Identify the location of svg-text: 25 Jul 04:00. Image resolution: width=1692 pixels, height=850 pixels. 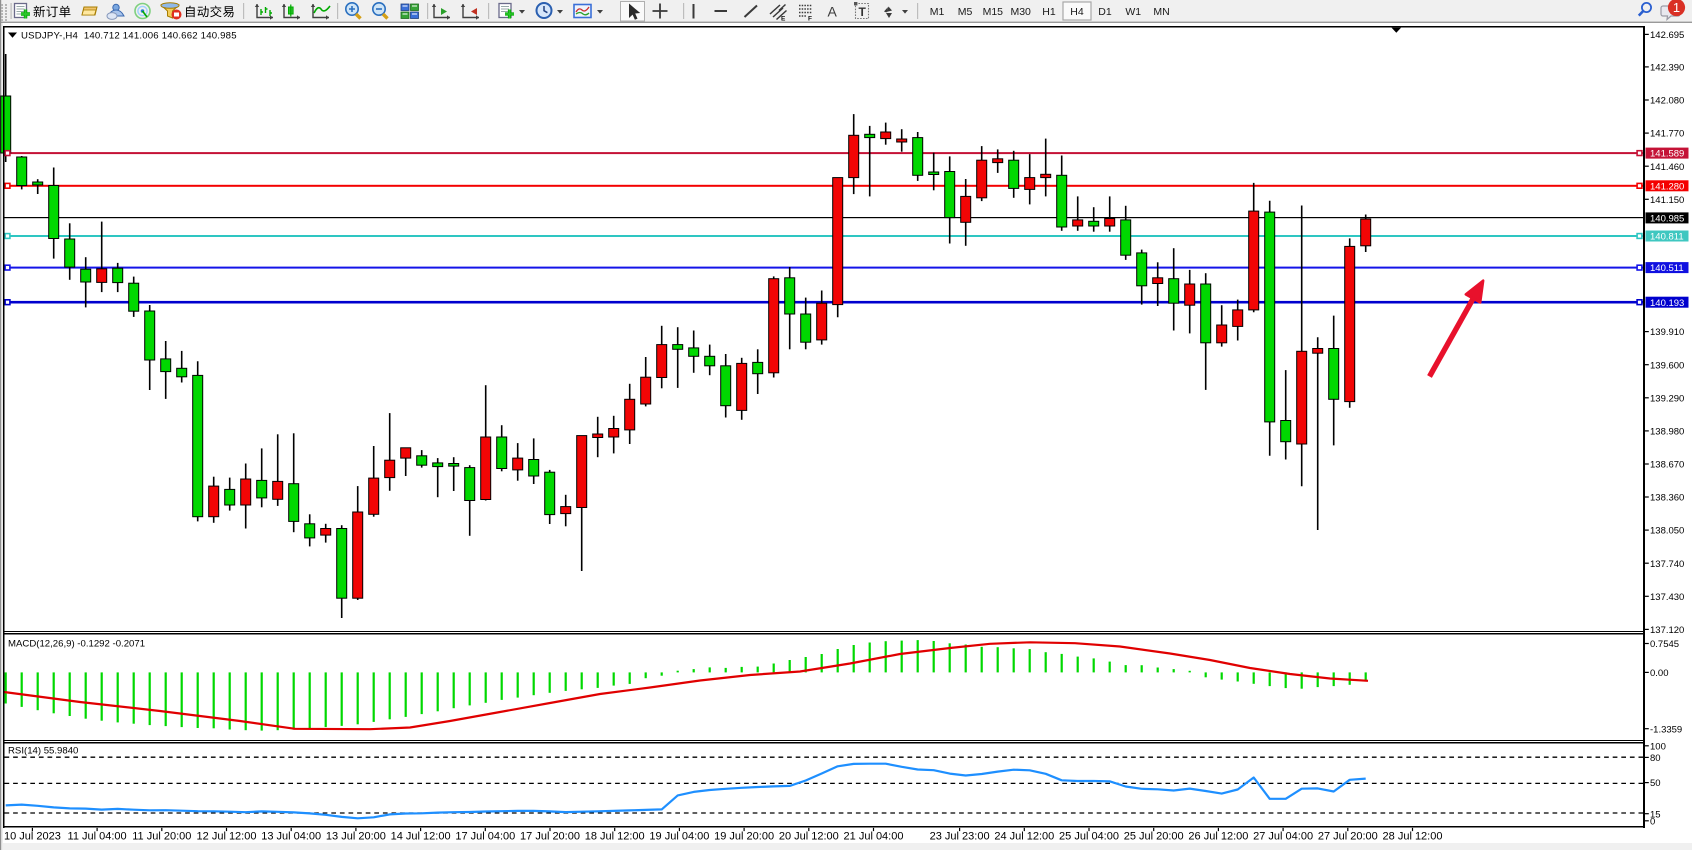
(1089, 837).